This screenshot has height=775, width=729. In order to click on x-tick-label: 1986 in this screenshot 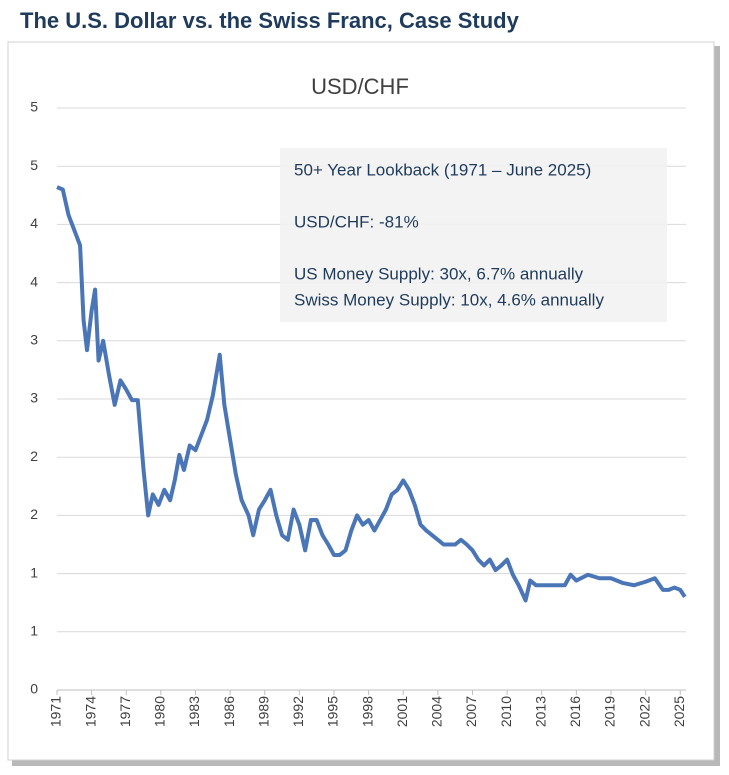, I will do `click(229, 711)`.